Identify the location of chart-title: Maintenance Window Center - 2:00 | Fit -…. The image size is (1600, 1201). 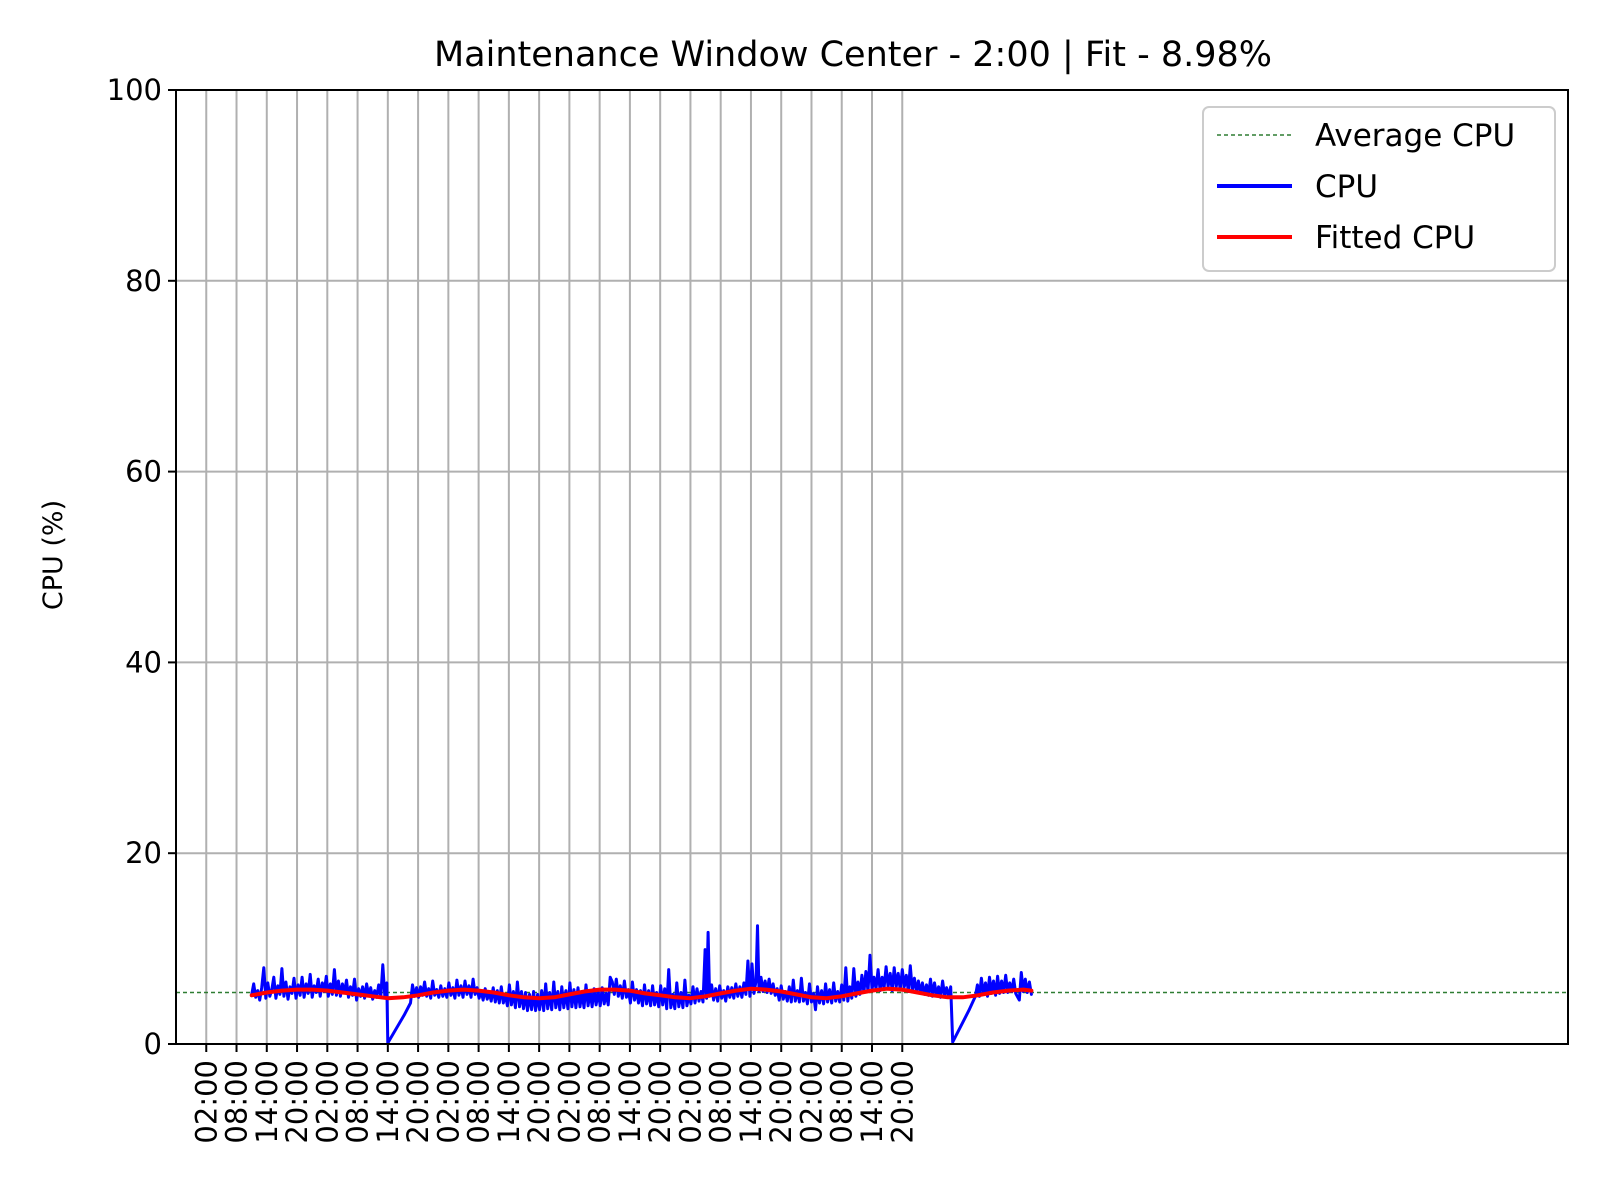
(853, 55).